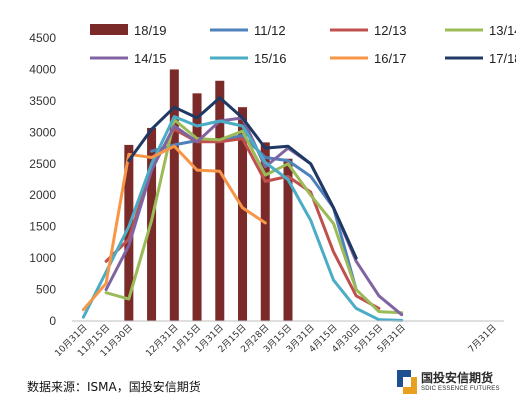 The width and height of the screenshot is (516, 416). I want to click on logo-english-name: SDIC ESSENCE FUTURES, so click(460, 389).